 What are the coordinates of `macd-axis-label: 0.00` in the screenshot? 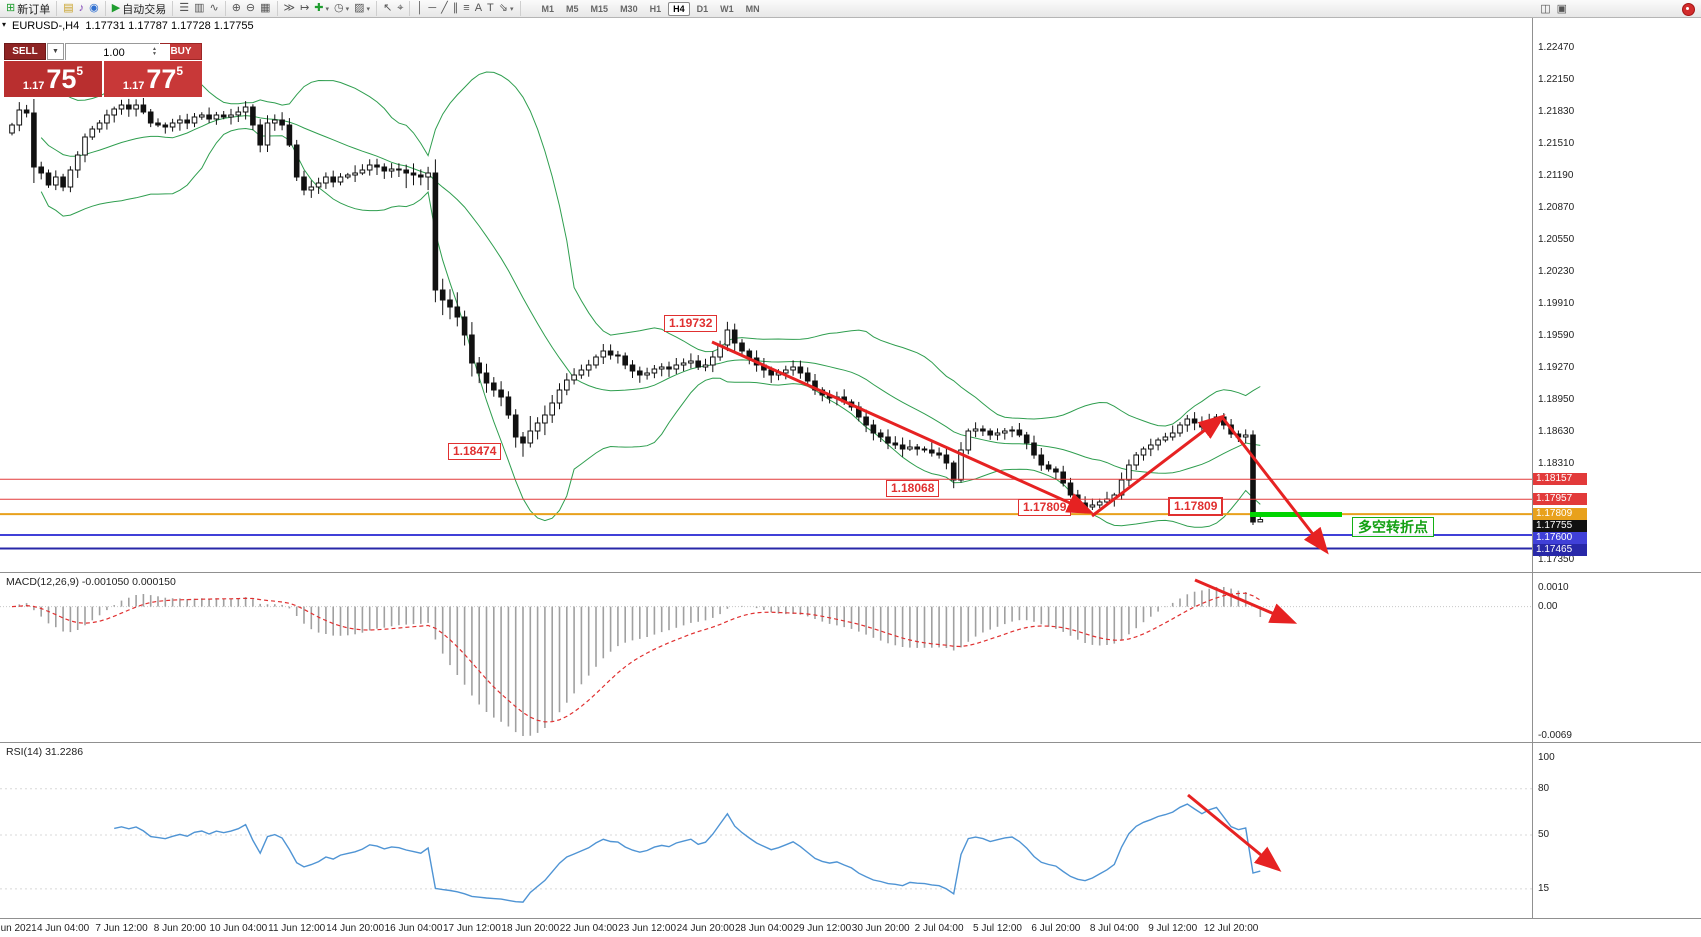 It's located at (1548, 606).